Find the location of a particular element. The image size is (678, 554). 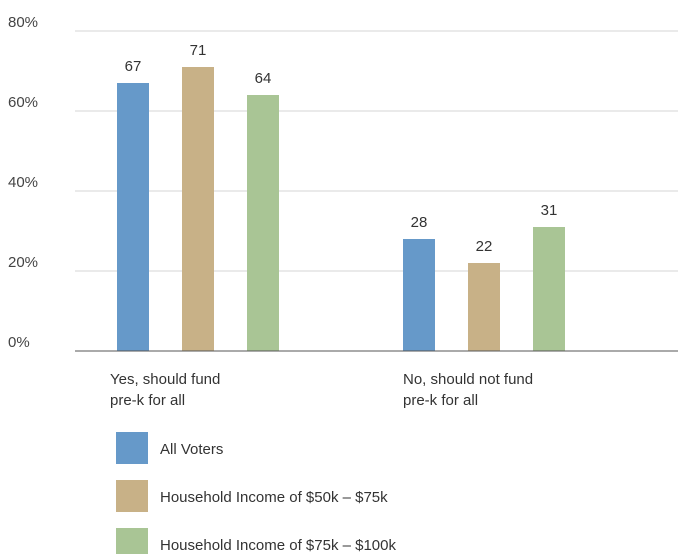

category-label-line: No, should not fund is located at coordinates (468, 379).